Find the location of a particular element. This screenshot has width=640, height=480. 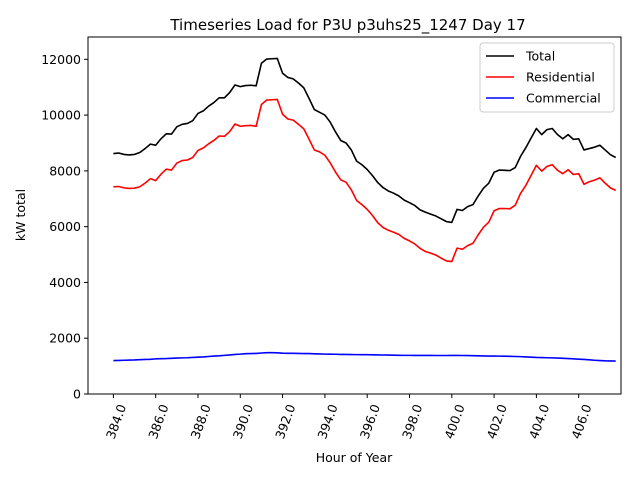

series-line-commercial is located at coordinates (364, 356).